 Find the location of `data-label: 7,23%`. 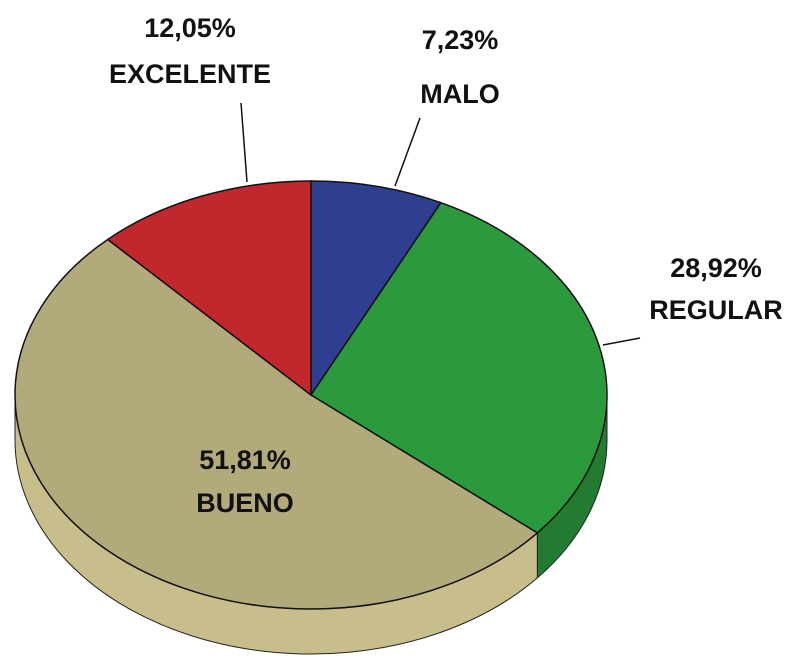

data-label: 7,23% is located at coordinates (460, 40).